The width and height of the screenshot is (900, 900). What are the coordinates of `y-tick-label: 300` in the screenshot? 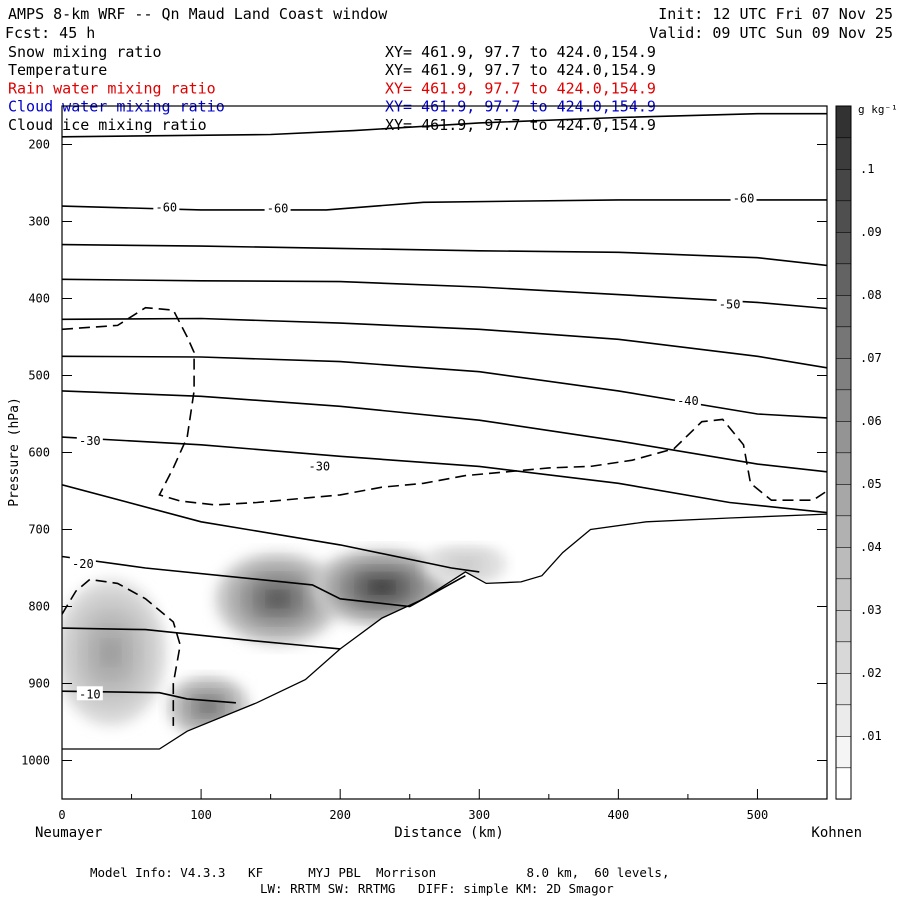 It's located at (39, 222).